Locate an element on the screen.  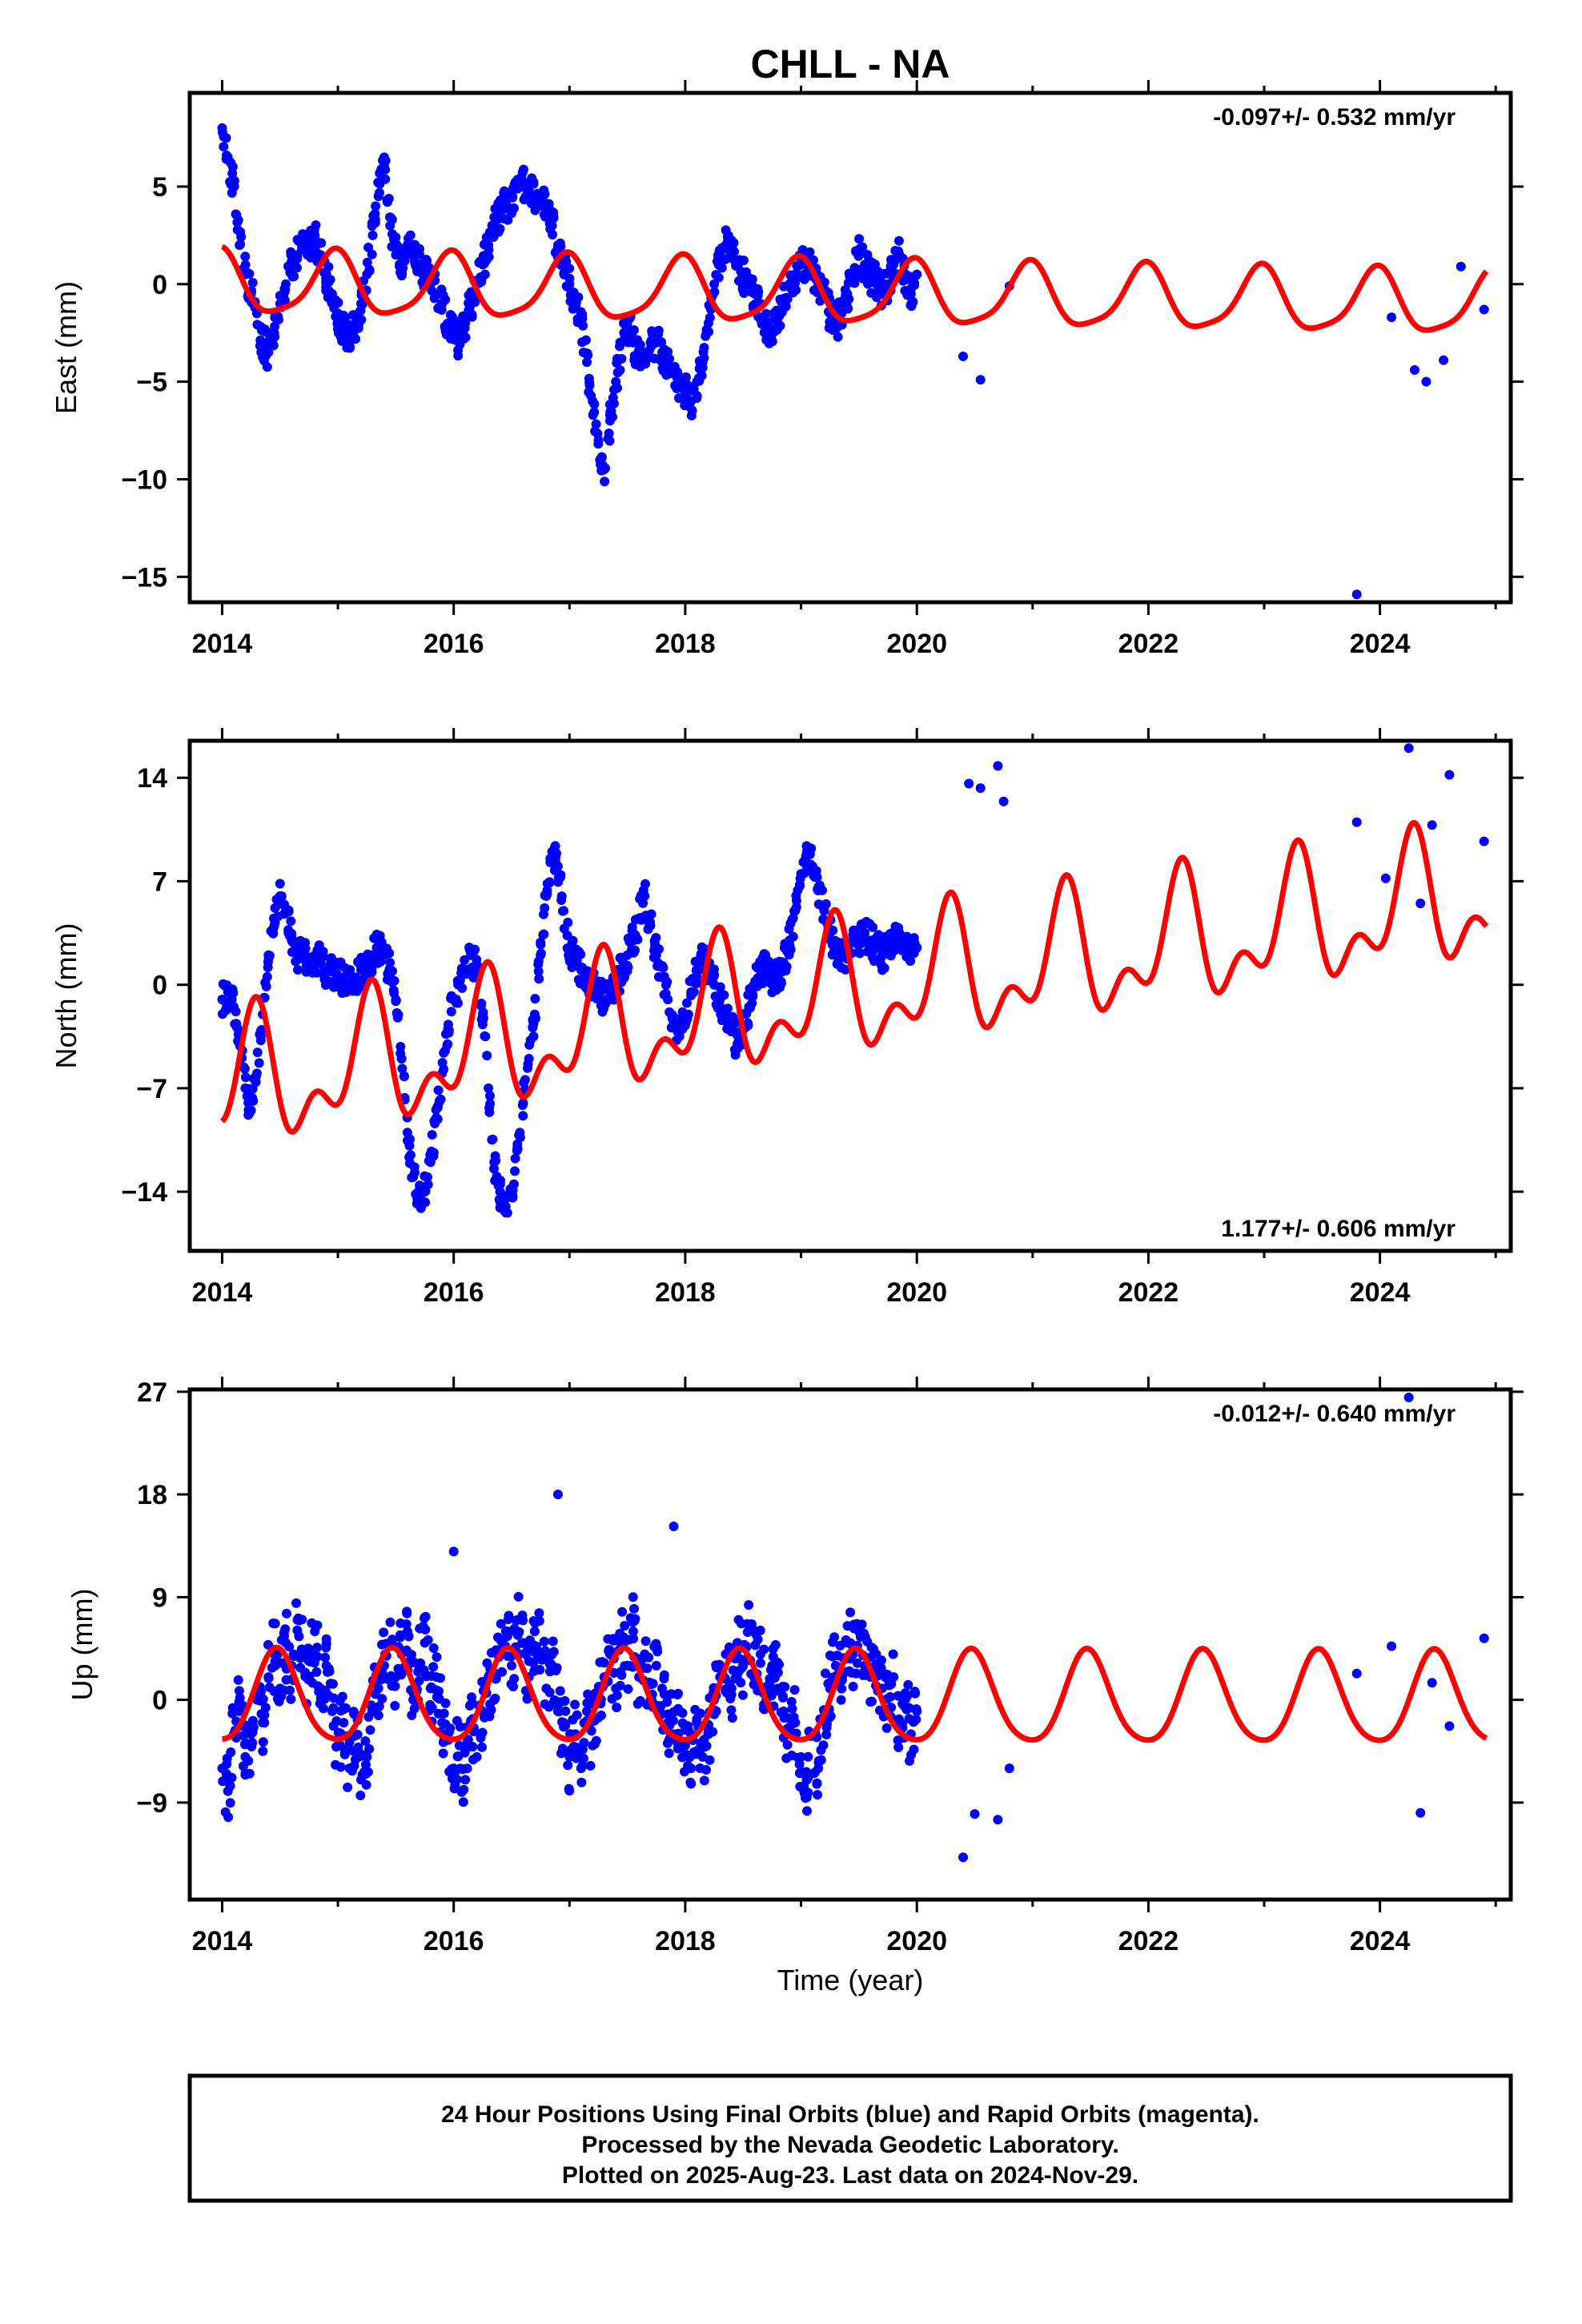
x-tick-label: 2016 is located at coordinates (454, 1292).